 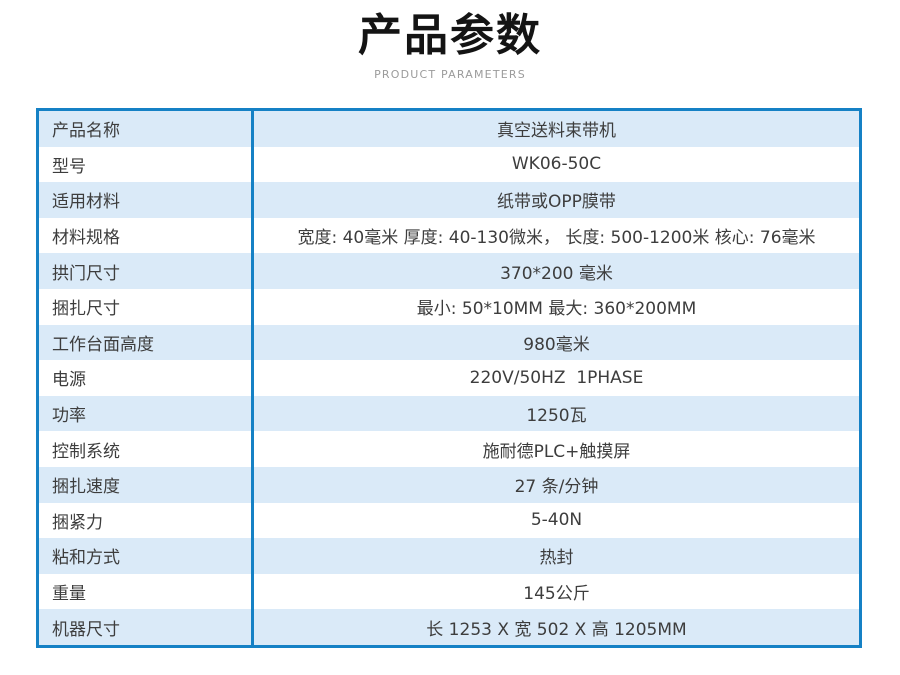 I want to click on spec-label: 机器尺寸, so click(x=146, y=627).